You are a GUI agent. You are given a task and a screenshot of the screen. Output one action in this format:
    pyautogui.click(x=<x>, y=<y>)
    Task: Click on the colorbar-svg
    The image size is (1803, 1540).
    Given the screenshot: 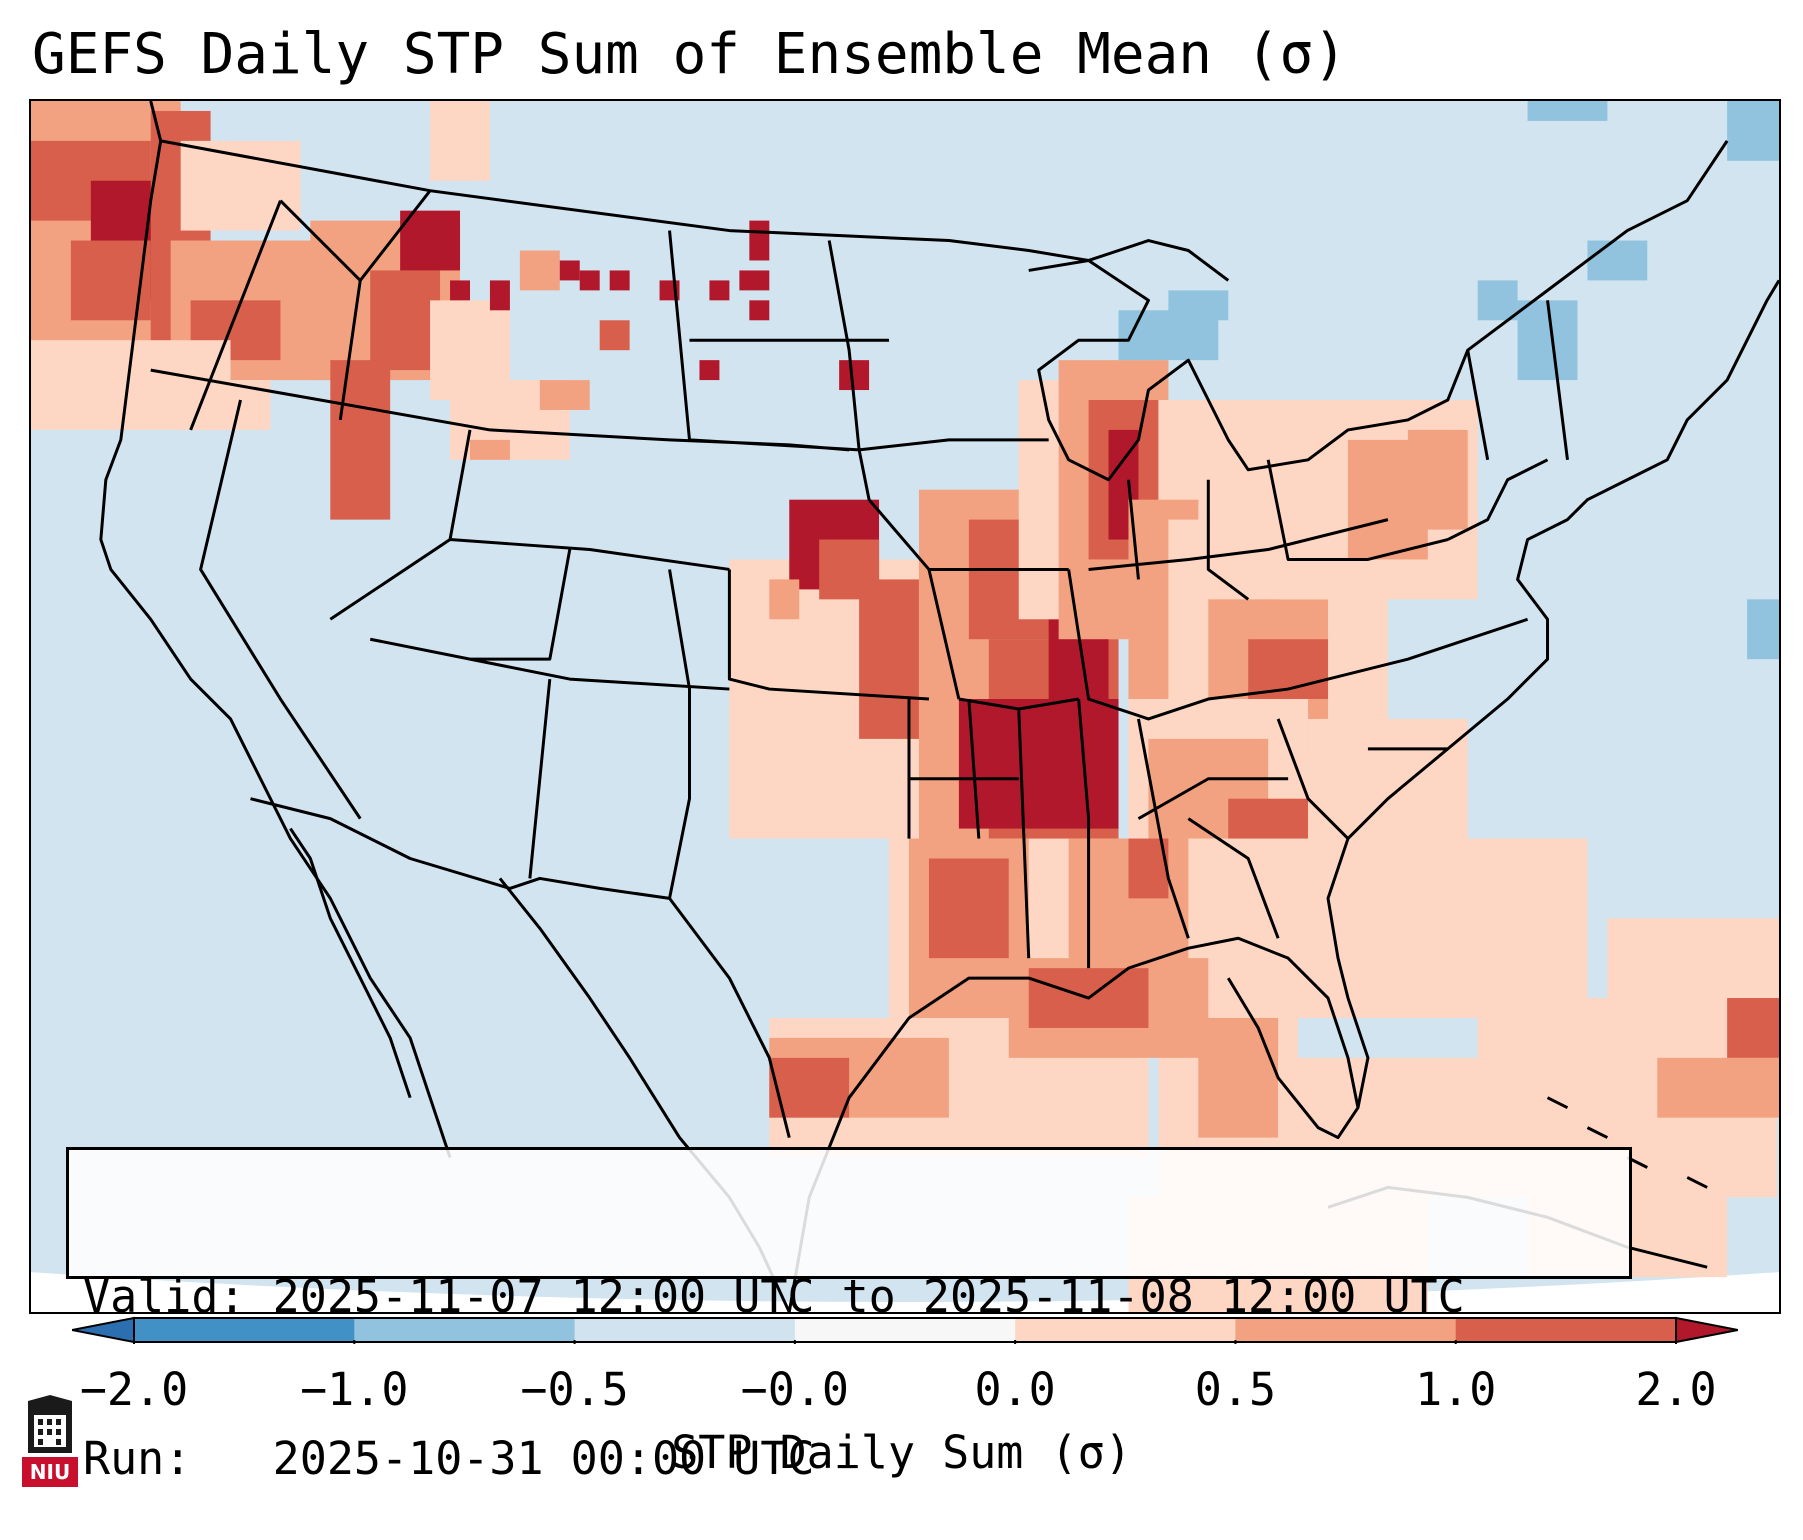 What is the action you would take?
    pyautogui.click(x=905, y=1330)
    